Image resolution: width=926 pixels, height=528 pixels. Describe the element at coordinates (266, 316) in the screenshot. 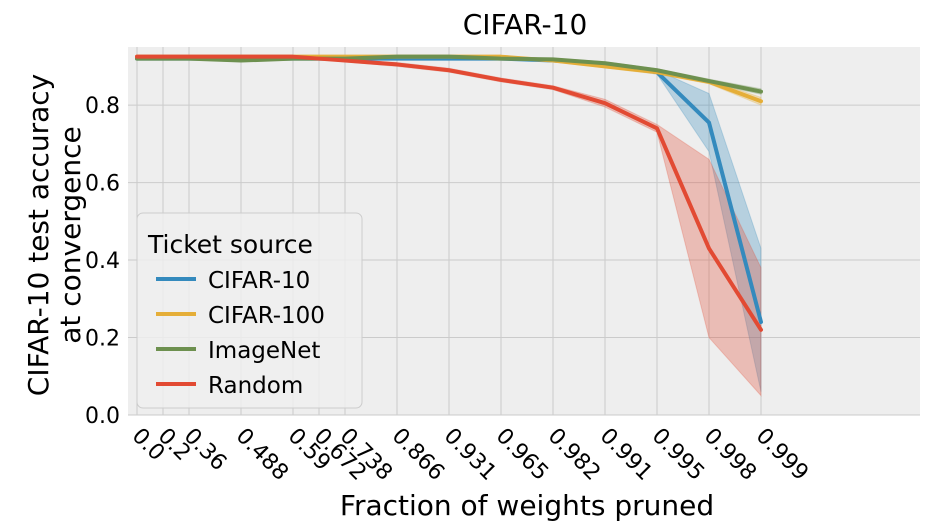

I see `legend-label-cifar-100: CIFAR-100` at that location.